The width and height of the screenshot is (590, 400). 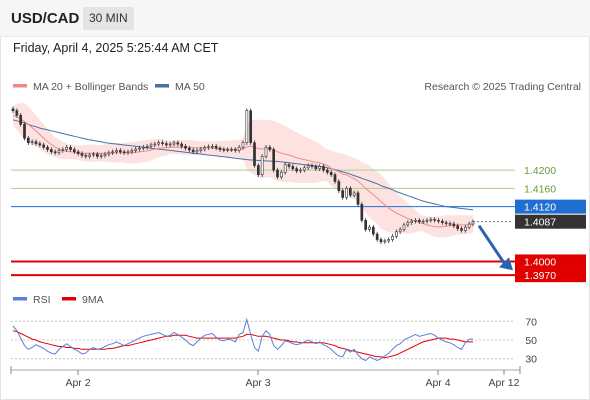 I want to click on time-tick-label: Apr 2, so click(x=77, y=383).